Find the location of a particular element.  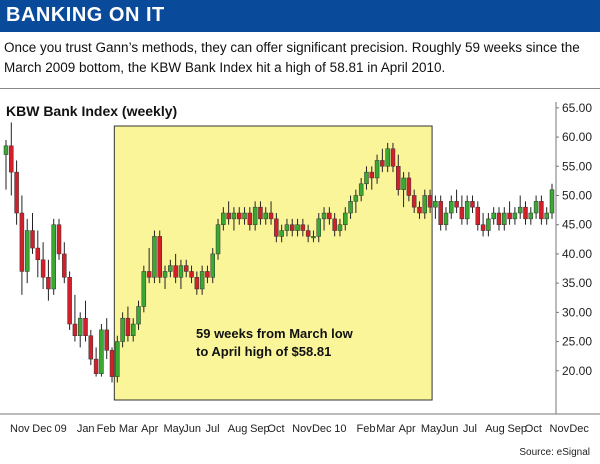

y-tick-label: 30.00 is located at coordinates (577, 312).